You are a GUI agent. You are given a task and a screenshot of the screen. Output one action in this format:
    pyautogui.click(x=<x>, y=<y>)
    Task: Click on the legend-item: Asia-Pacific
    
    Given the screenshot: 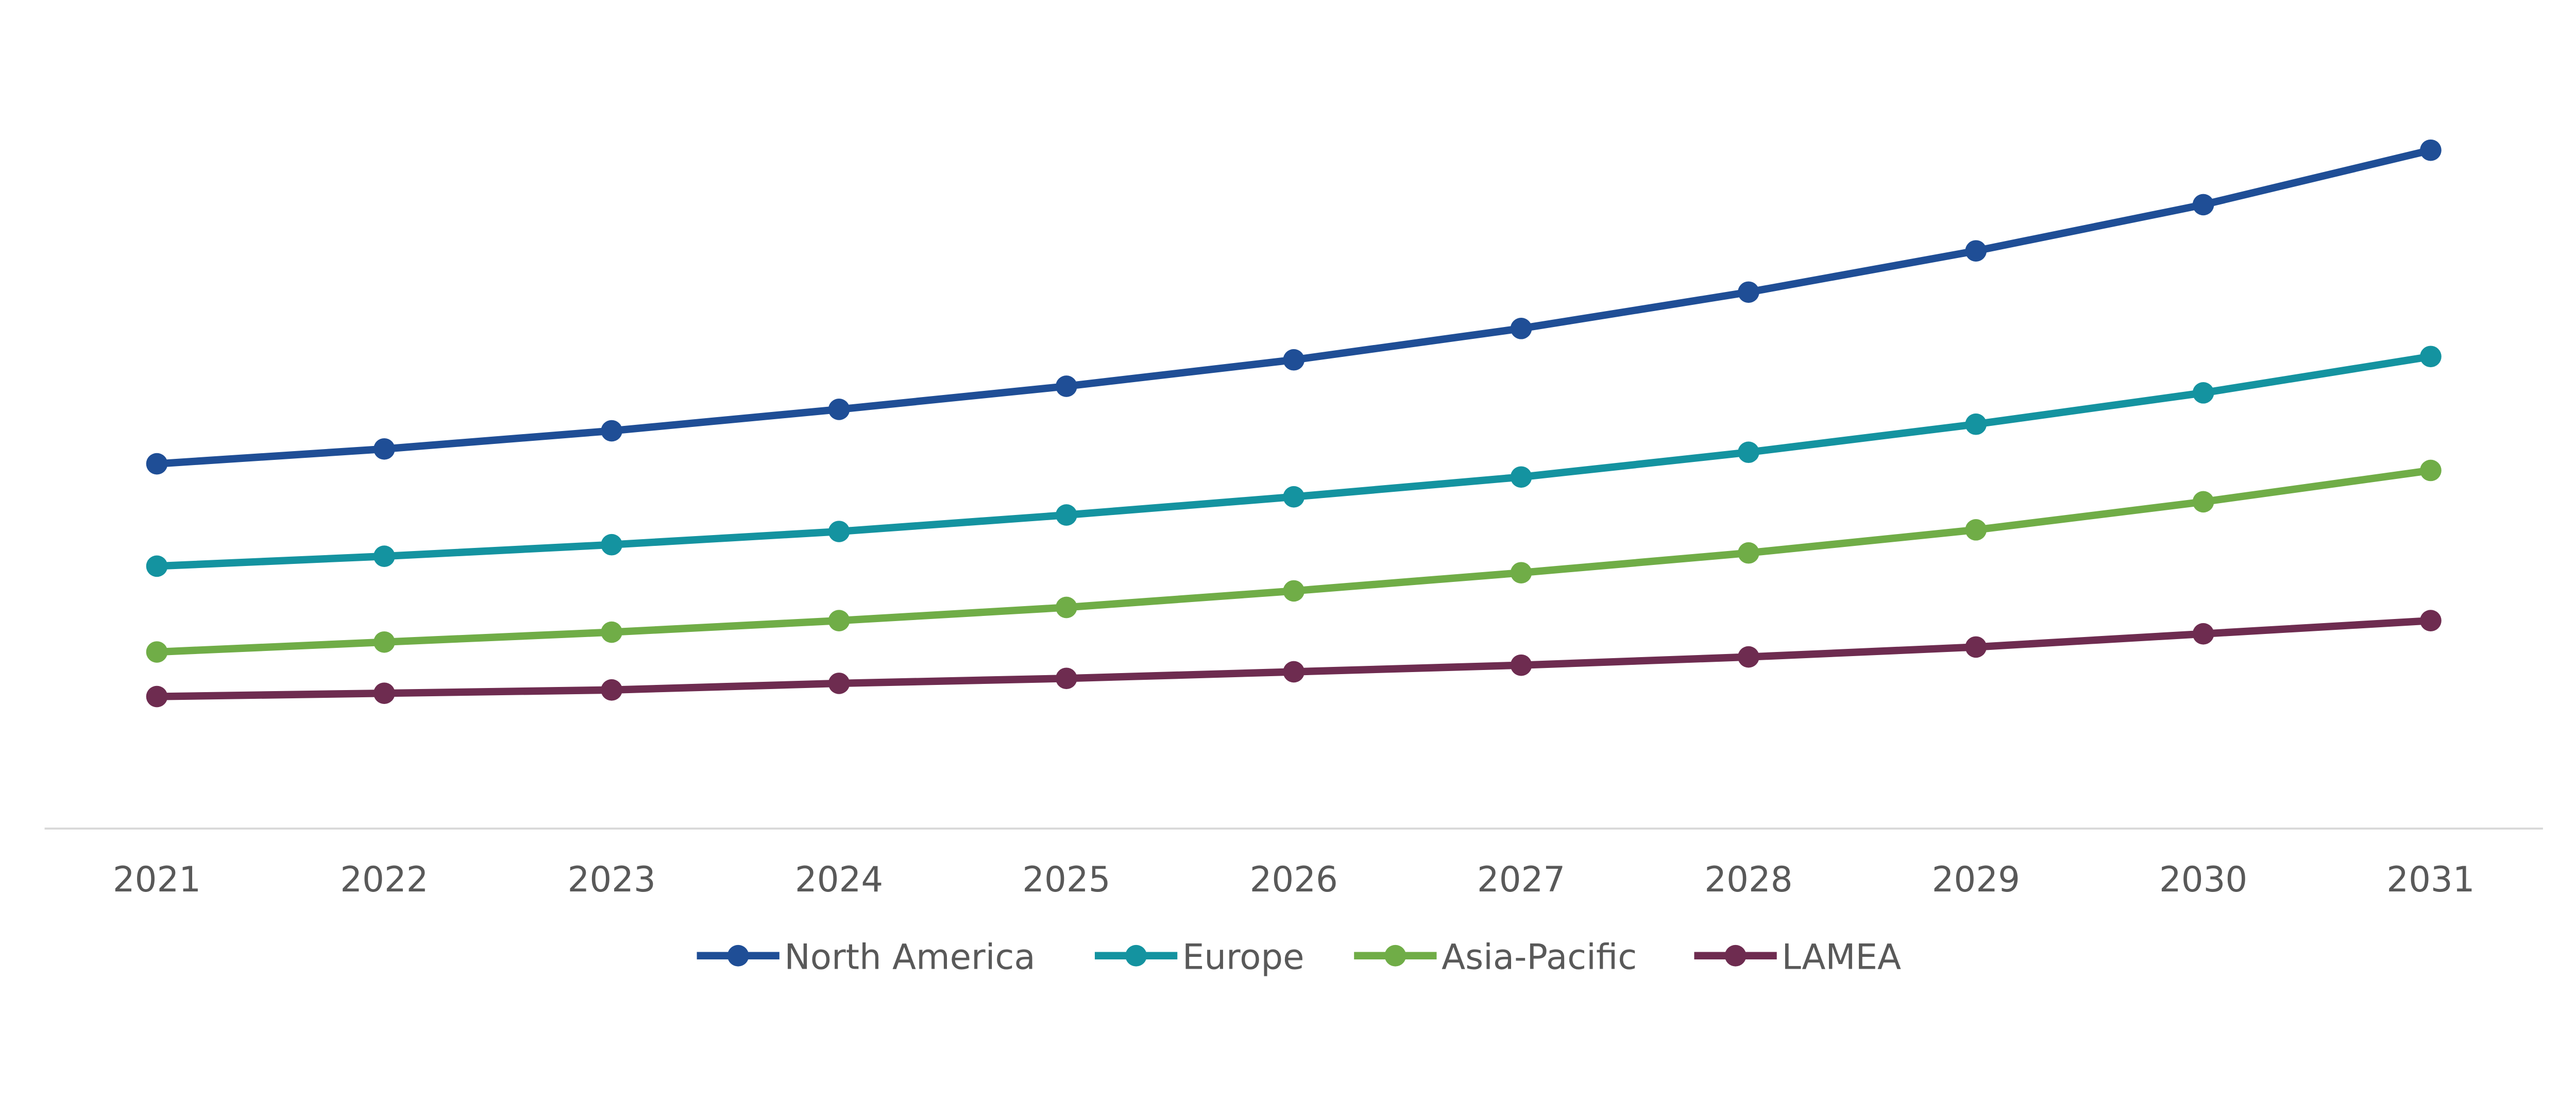 What is the action you would take?
    pyautogui.click(x=1495, y=957)
    